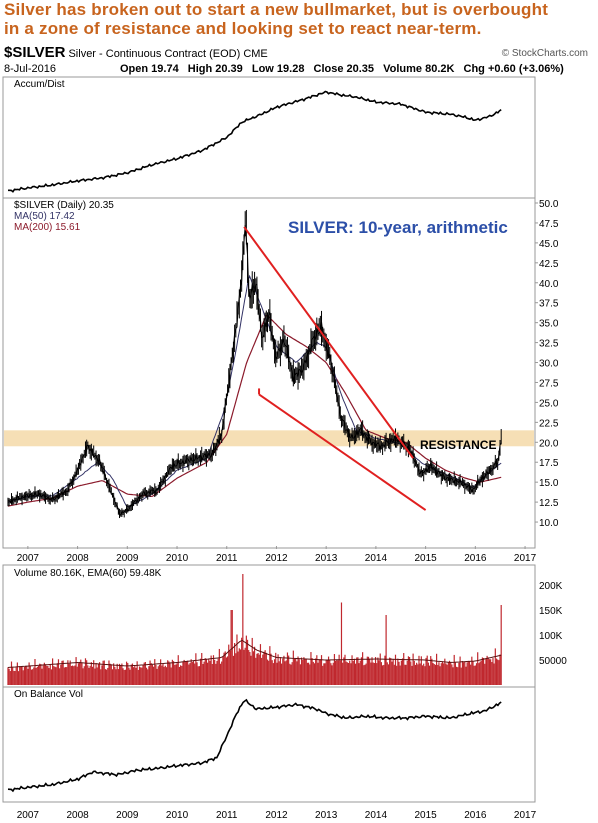  Describe the element at coordinates (44, 216) in the screenshot. I see `ma50-label: MA(50) 17.42` at that location.